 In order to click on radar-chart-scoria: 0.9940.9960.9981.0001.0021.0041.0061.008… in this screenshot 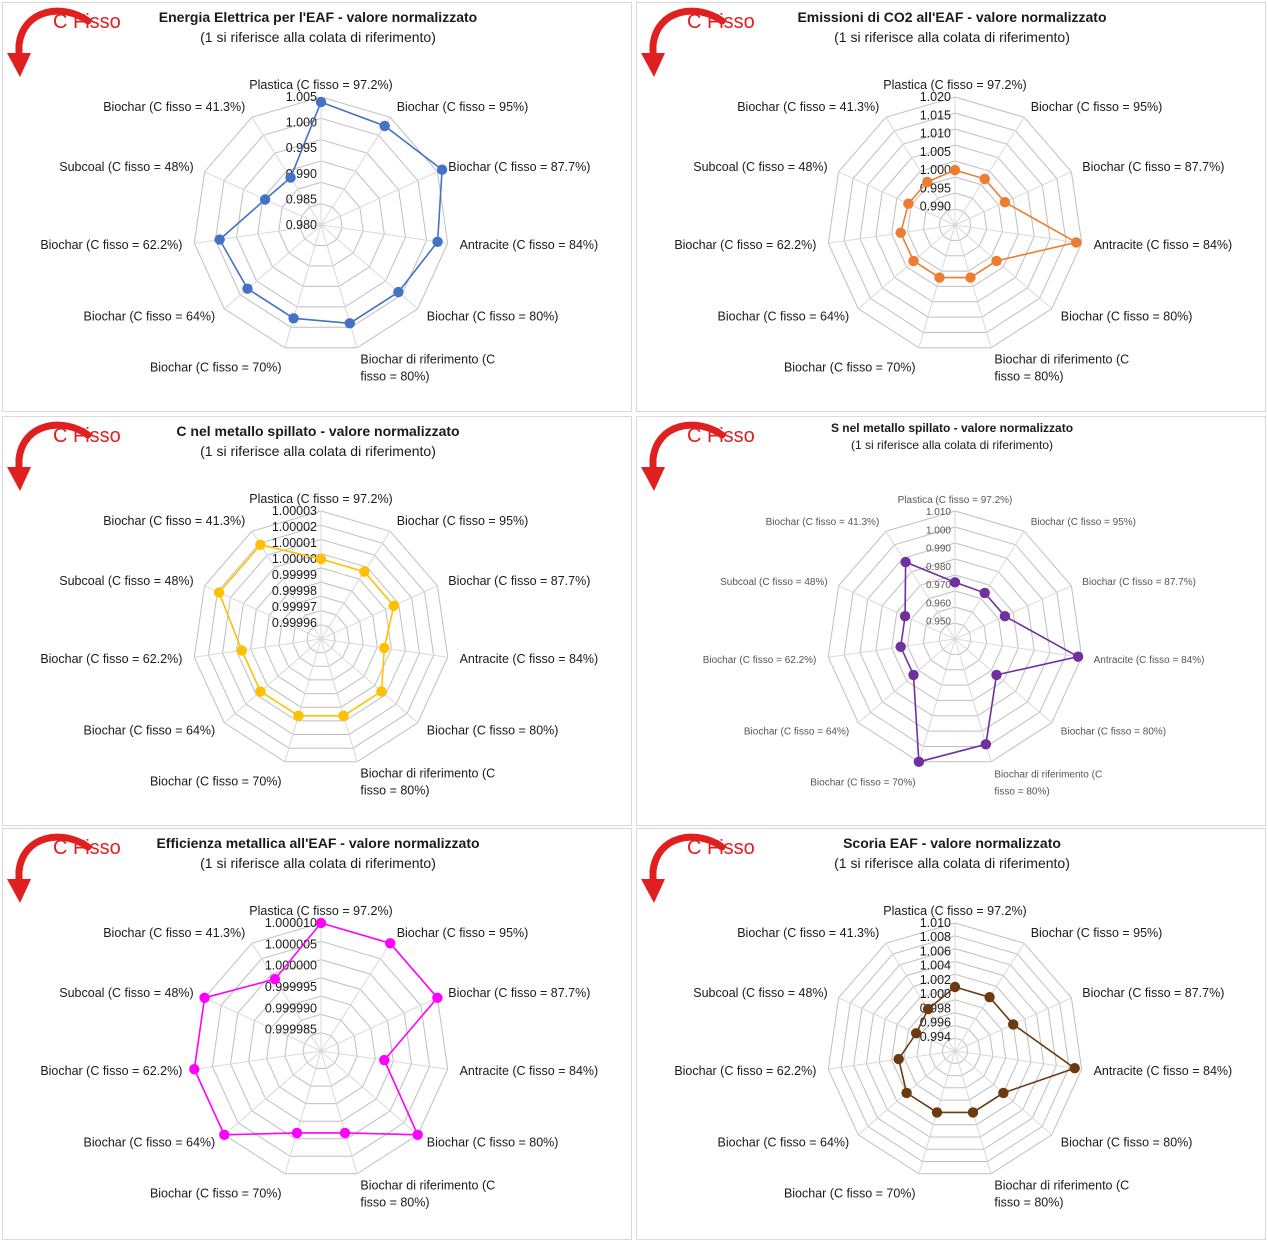, I will do `click(953, 1056)`.